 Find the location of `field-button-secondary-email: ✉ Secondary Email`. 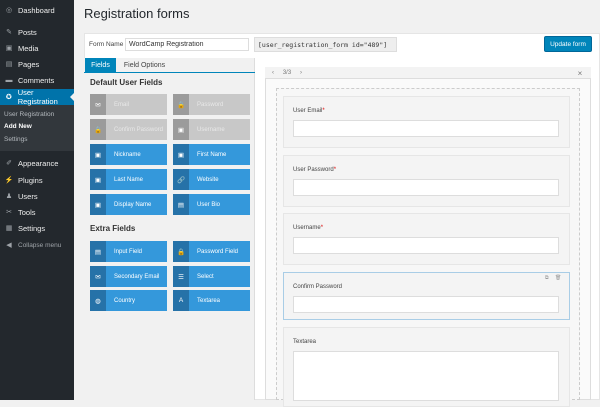

field-button-secondary-email: ✉ Secondary Email is located at coordinates (128, 276).